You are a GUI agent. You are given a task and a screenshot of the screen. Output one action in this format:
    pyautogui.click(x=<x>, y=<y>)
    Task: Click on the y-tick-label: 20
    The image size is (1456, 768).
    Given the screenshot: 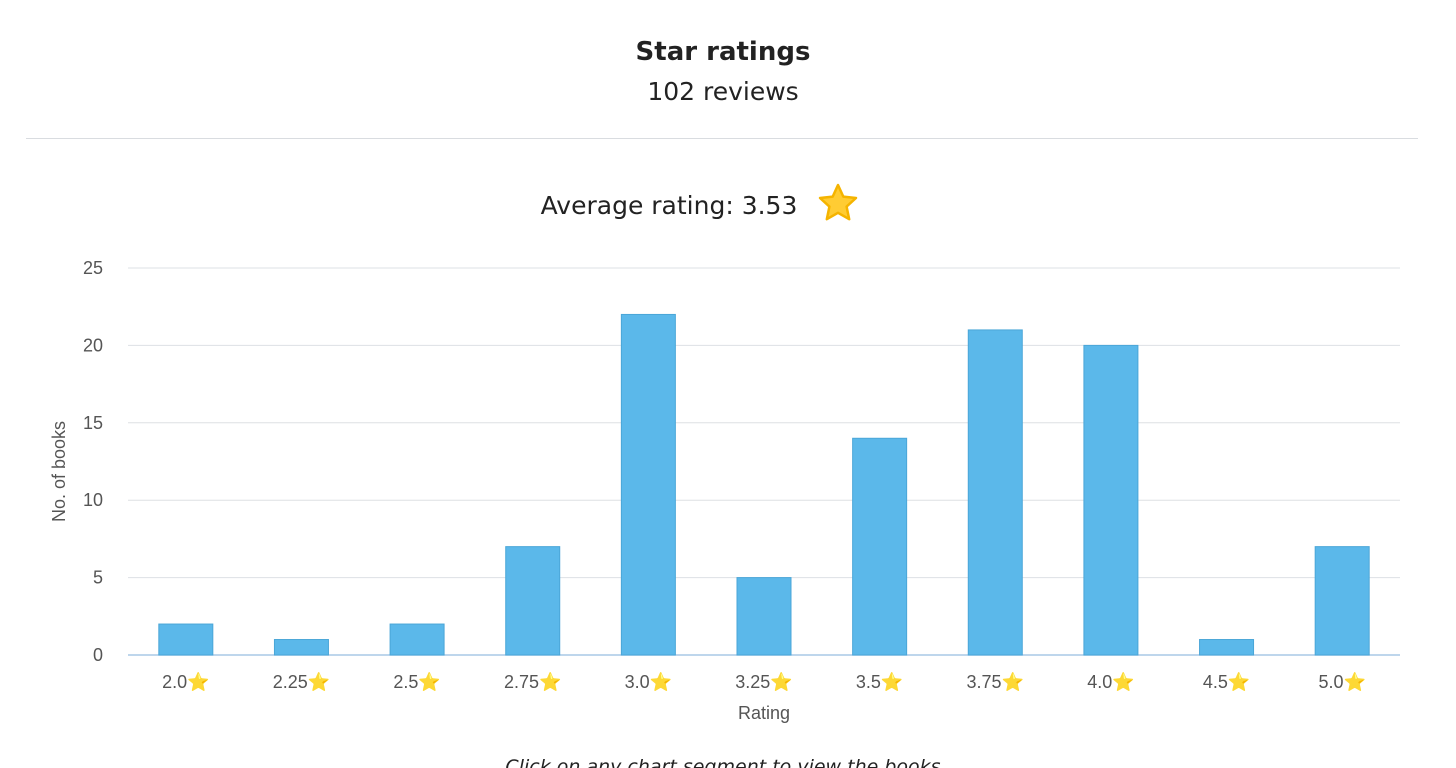 What is the action you would take?
    pyautogui.click(x=93, y=345)
    